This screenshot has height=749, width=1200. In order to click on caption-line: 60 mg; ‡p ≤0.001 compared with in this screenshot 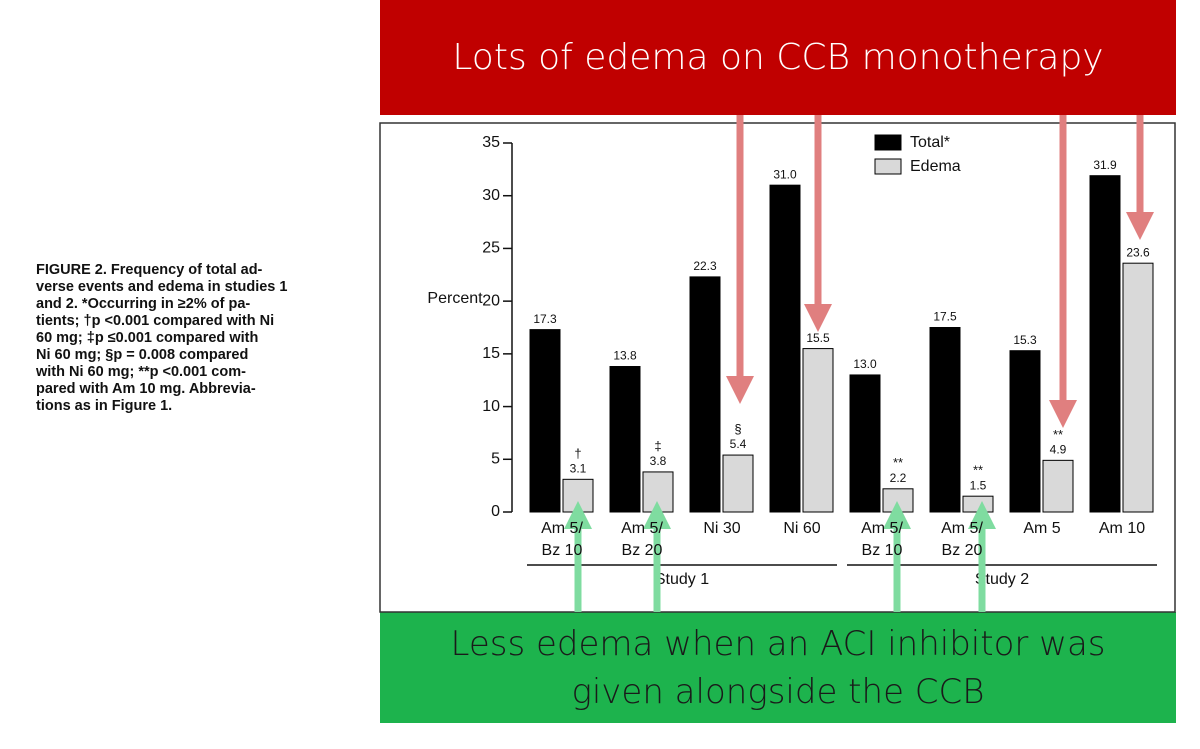, I will do `click(147, 338)`.